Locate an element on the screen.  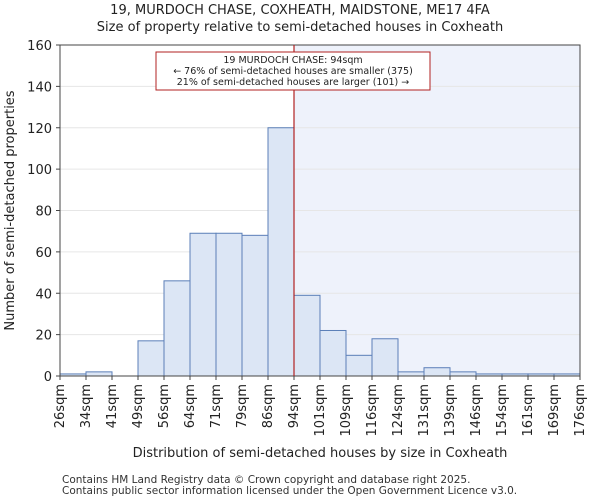
x-tick-label: 116sqm is located at coordinates (372, 410).